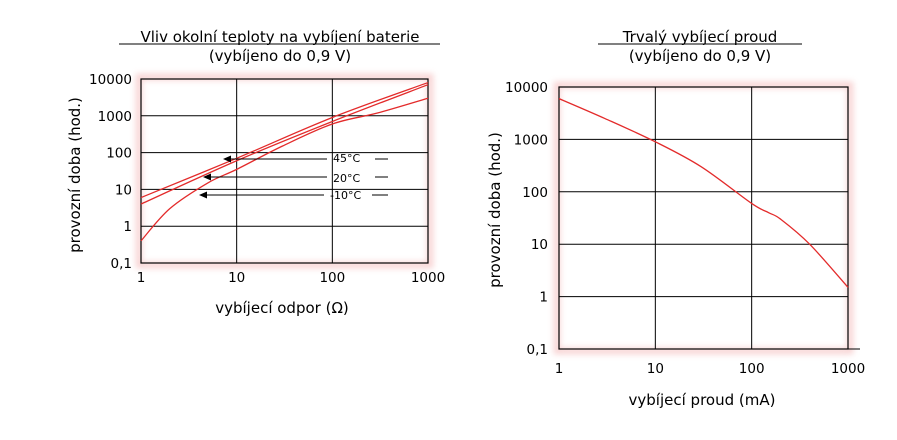  Describe the element at coordinates (495, 210) in the screenshot. I see `chart2-ylabel: provozní doba (hod.)` at that location.